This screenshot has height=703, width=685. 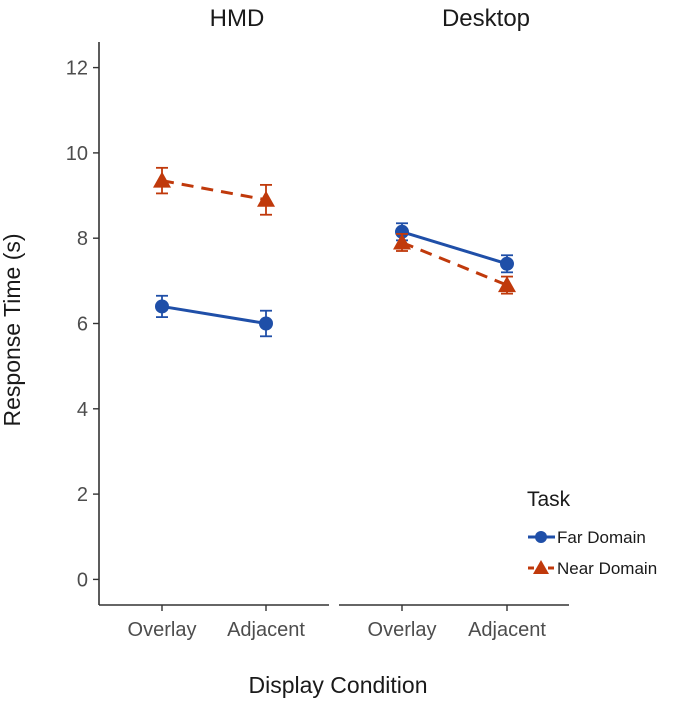 What do you see at coordinates (486, 18) in the screenshot?
I see `panel-title-desktop: Desktop` at bounding box center [486, 18].